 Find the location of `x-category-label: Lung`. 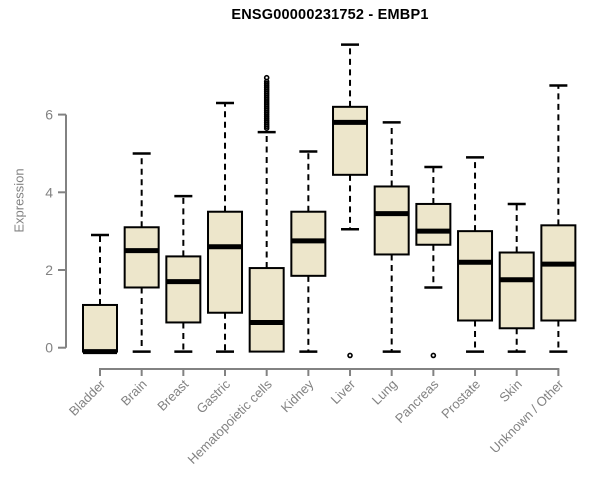

x-category-label: Lung is located at coordinates (384, 392).